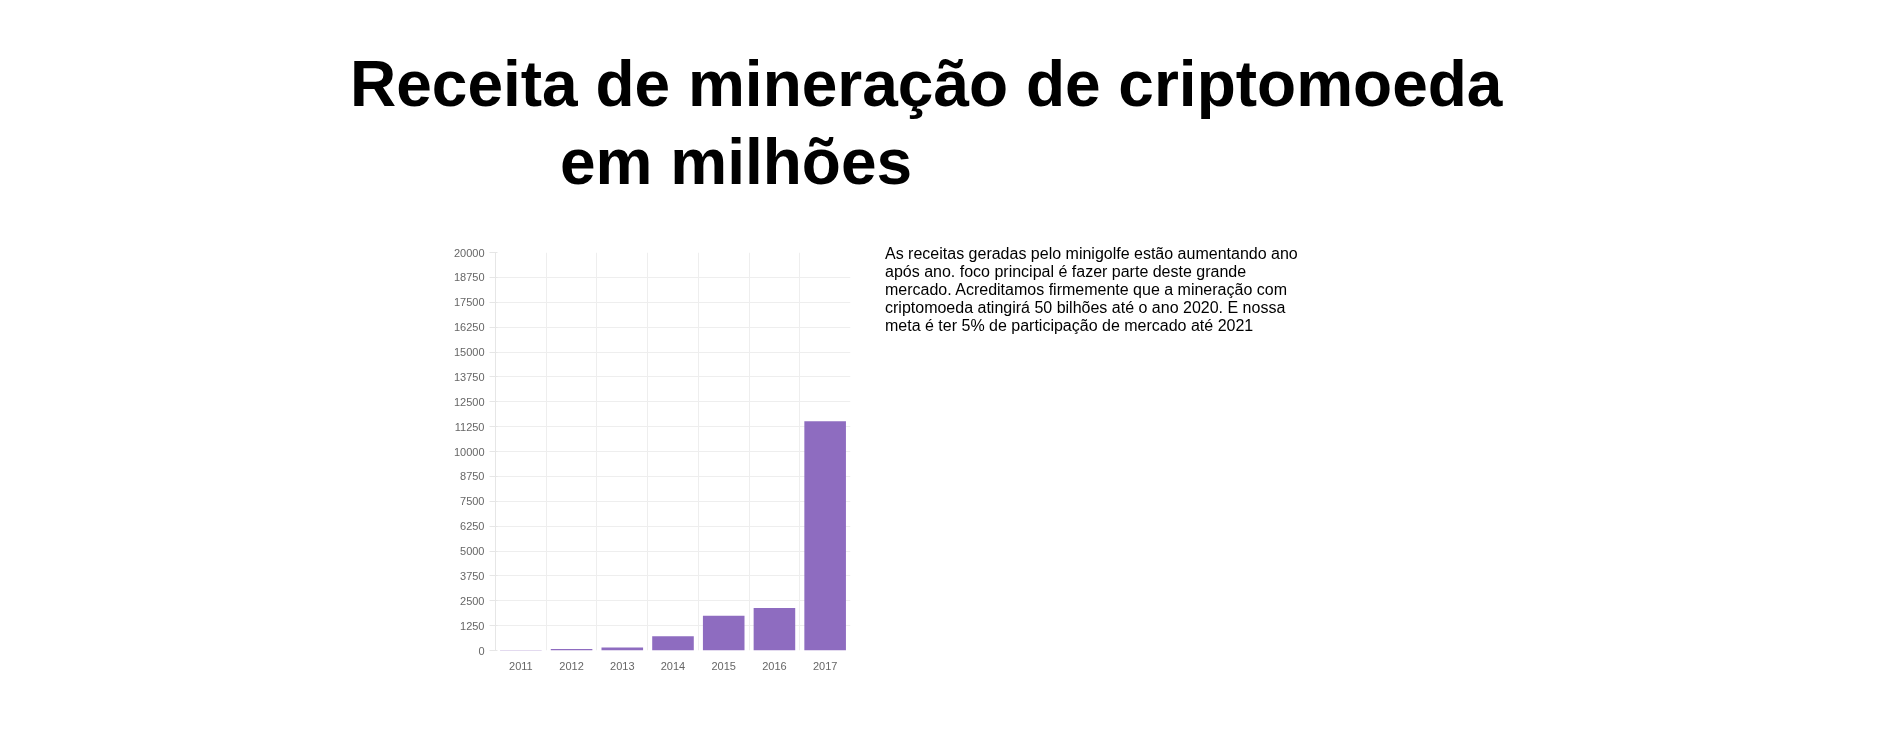 This screenshot has height=751, width=1903. Describe the element at coordinates (825, 665) in the screenshot. I see `x-tick-label: 2017` at that location.